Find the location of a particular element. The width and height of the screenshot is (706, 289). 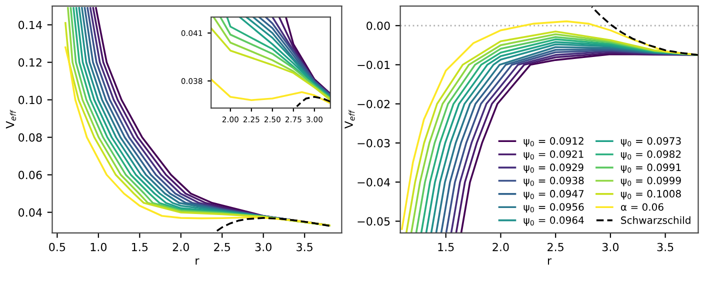

y-tick-label: −0.03 is located at coordinates (374, 143).